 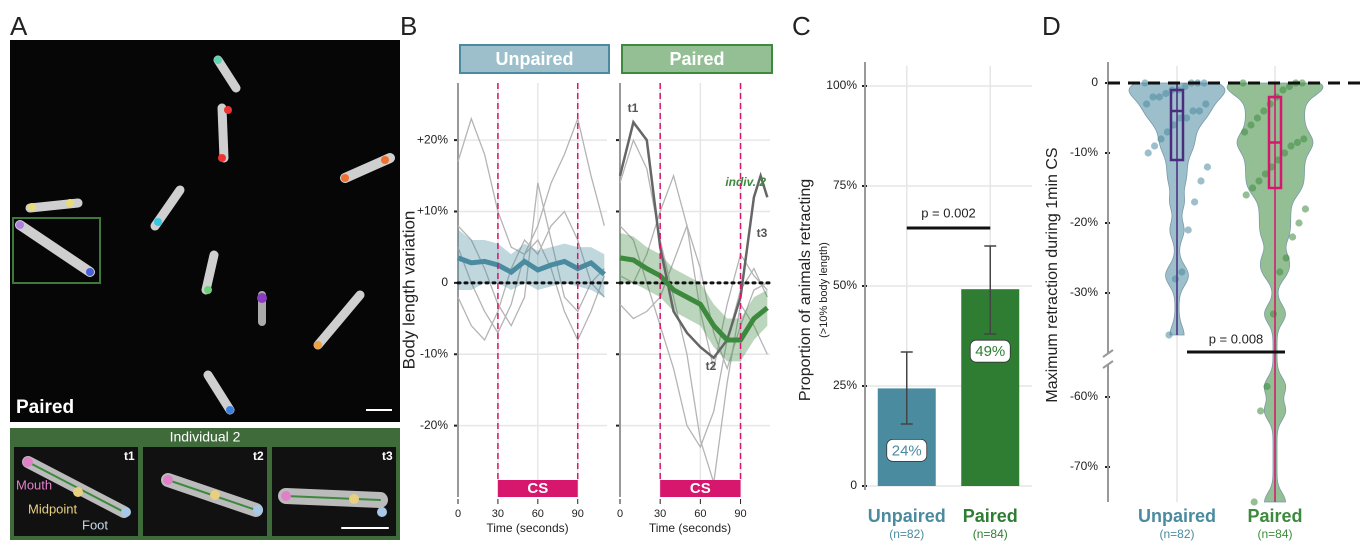 What do you see at coordinates (845, 185) in the screenshot?
I see `y-tick-label: 75%` at bounding box center [845, 185].